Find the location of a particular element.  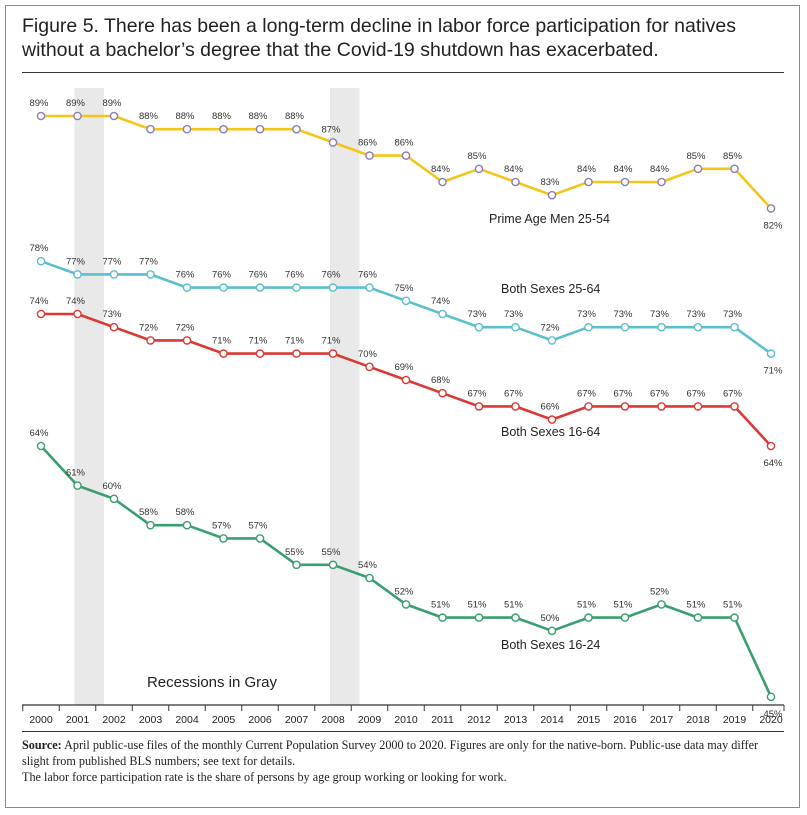

x-tick-label: 2011 is located at coordinates (442, 720).